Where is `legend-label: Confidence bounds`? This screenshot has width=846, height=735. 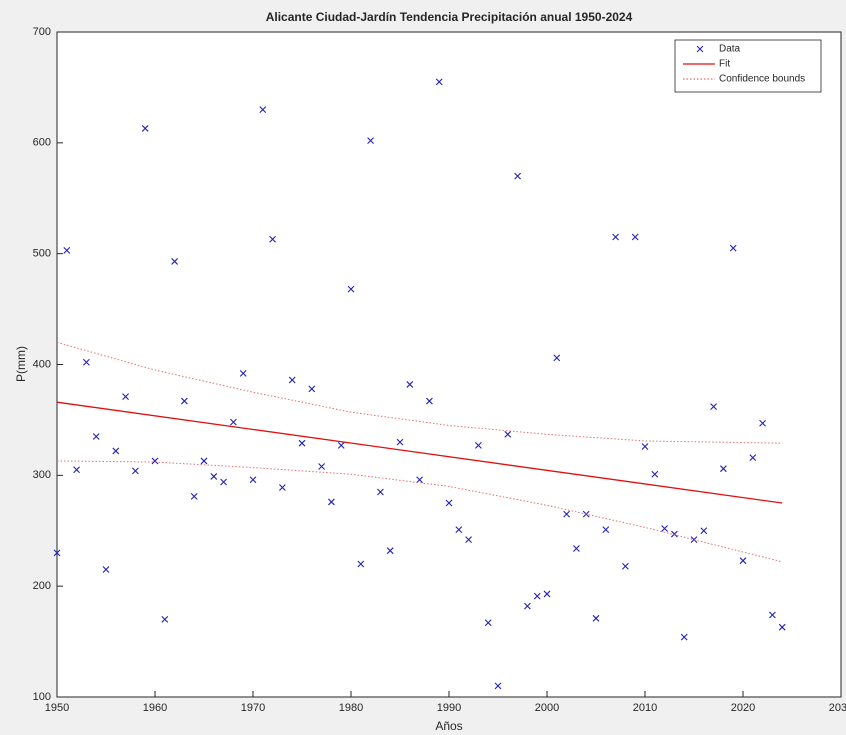
legend-label: Confidence bounds is located at coordinates (762, 79).